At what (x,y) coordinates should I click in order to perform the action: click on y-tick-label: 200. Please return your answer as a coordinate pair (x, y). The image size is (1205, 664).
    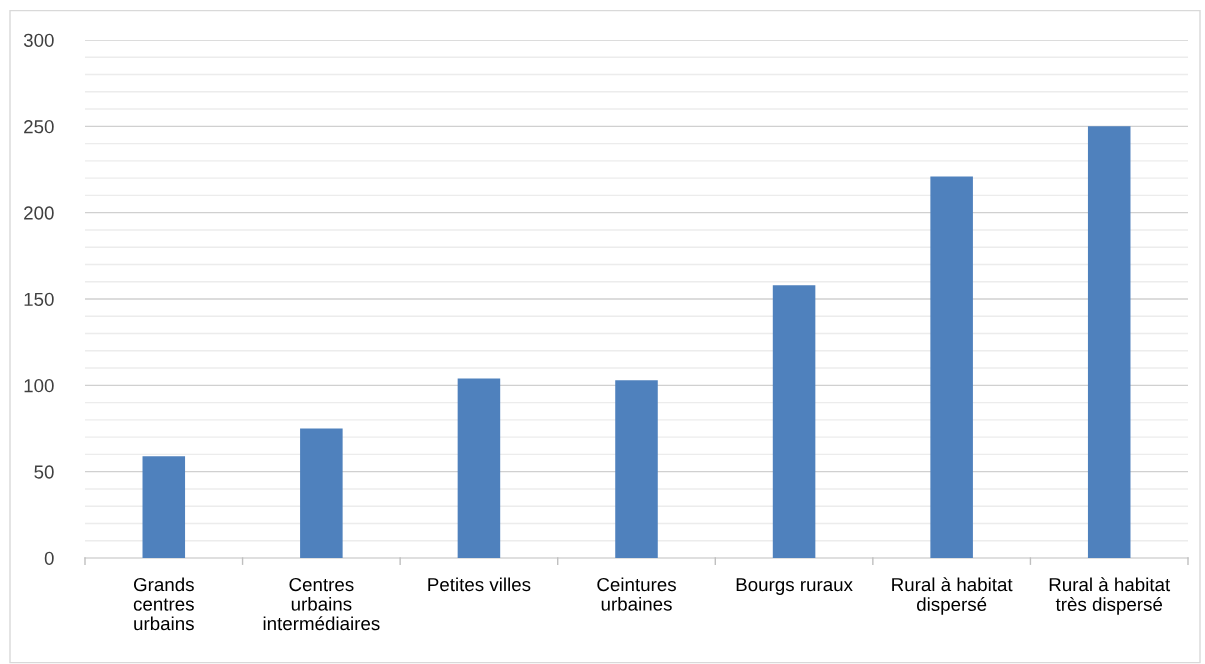
    Looking at the image, I should click on (39, 213).